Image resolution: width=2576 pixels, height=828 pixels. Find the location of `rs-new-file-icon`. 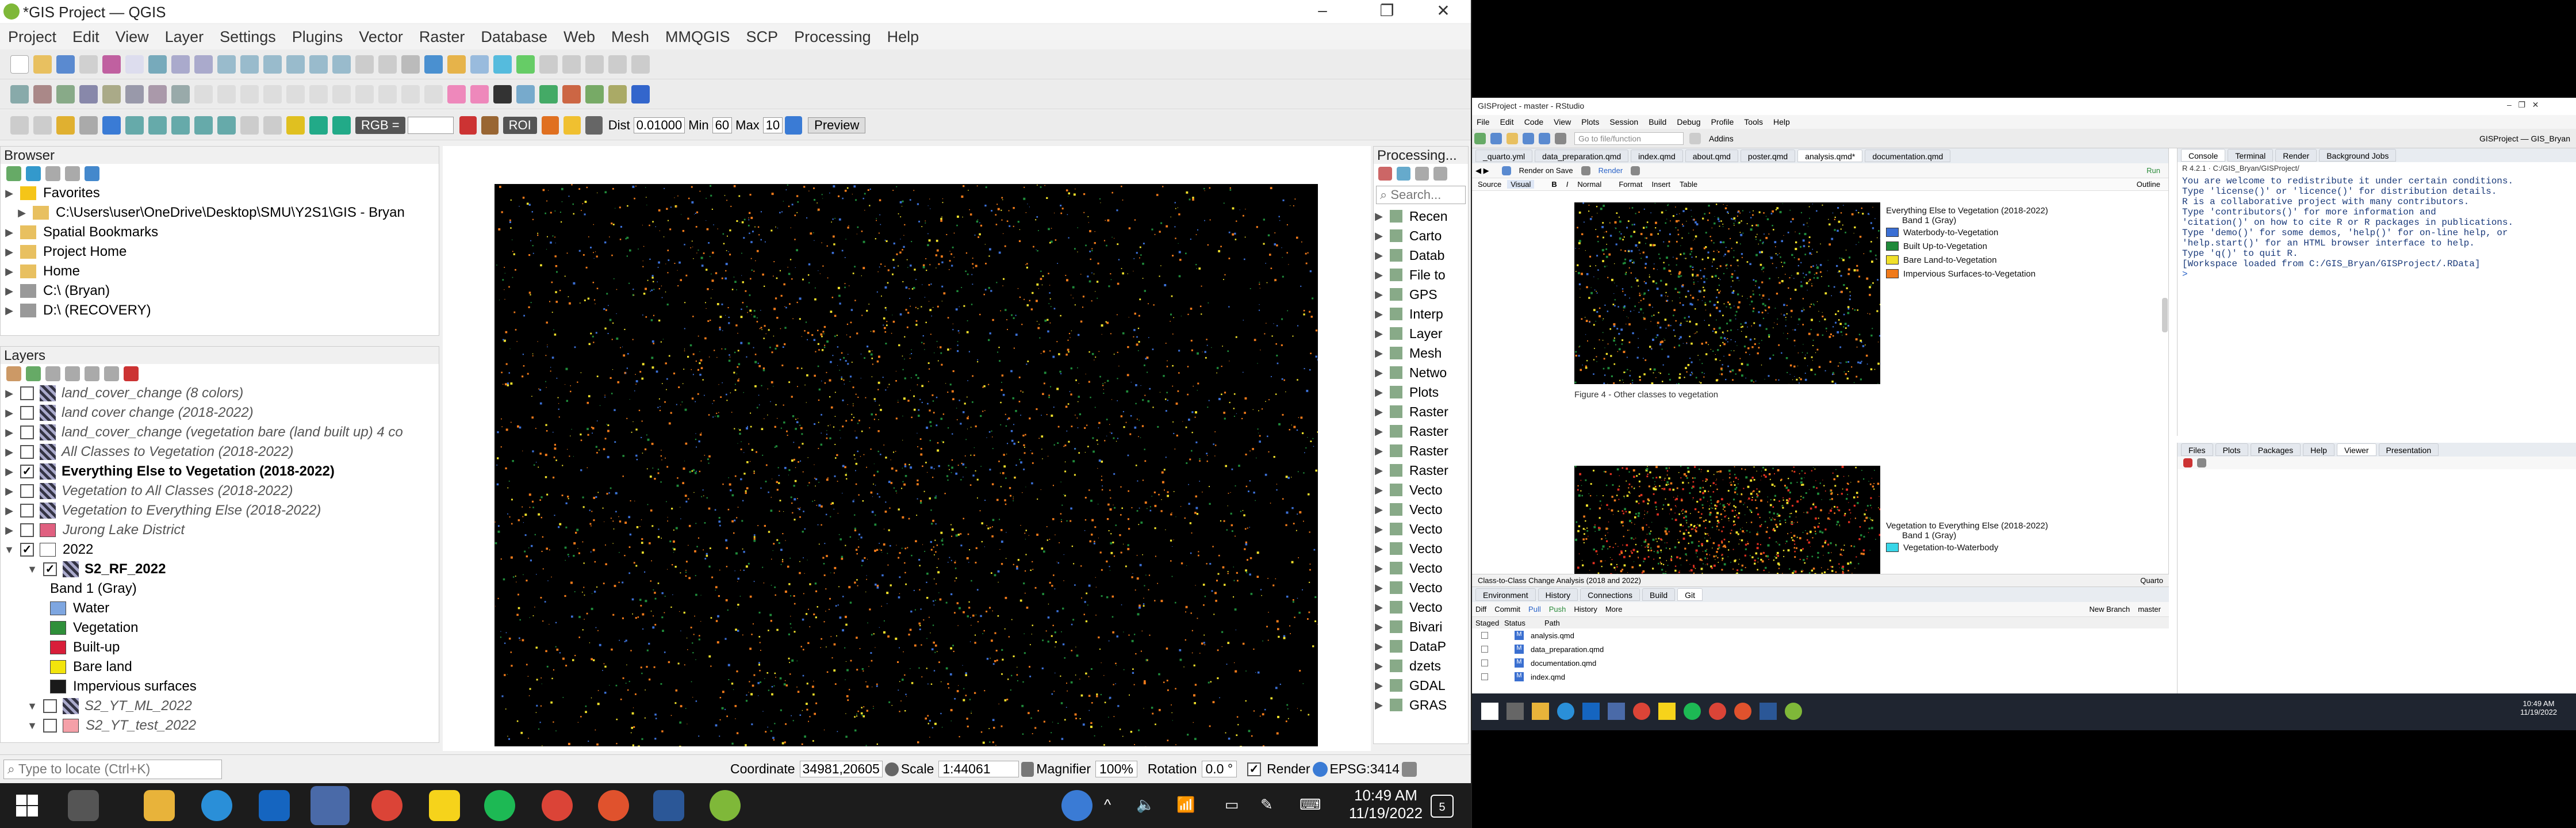

rs-new-file-icon is located at coordinates (1480, 138).